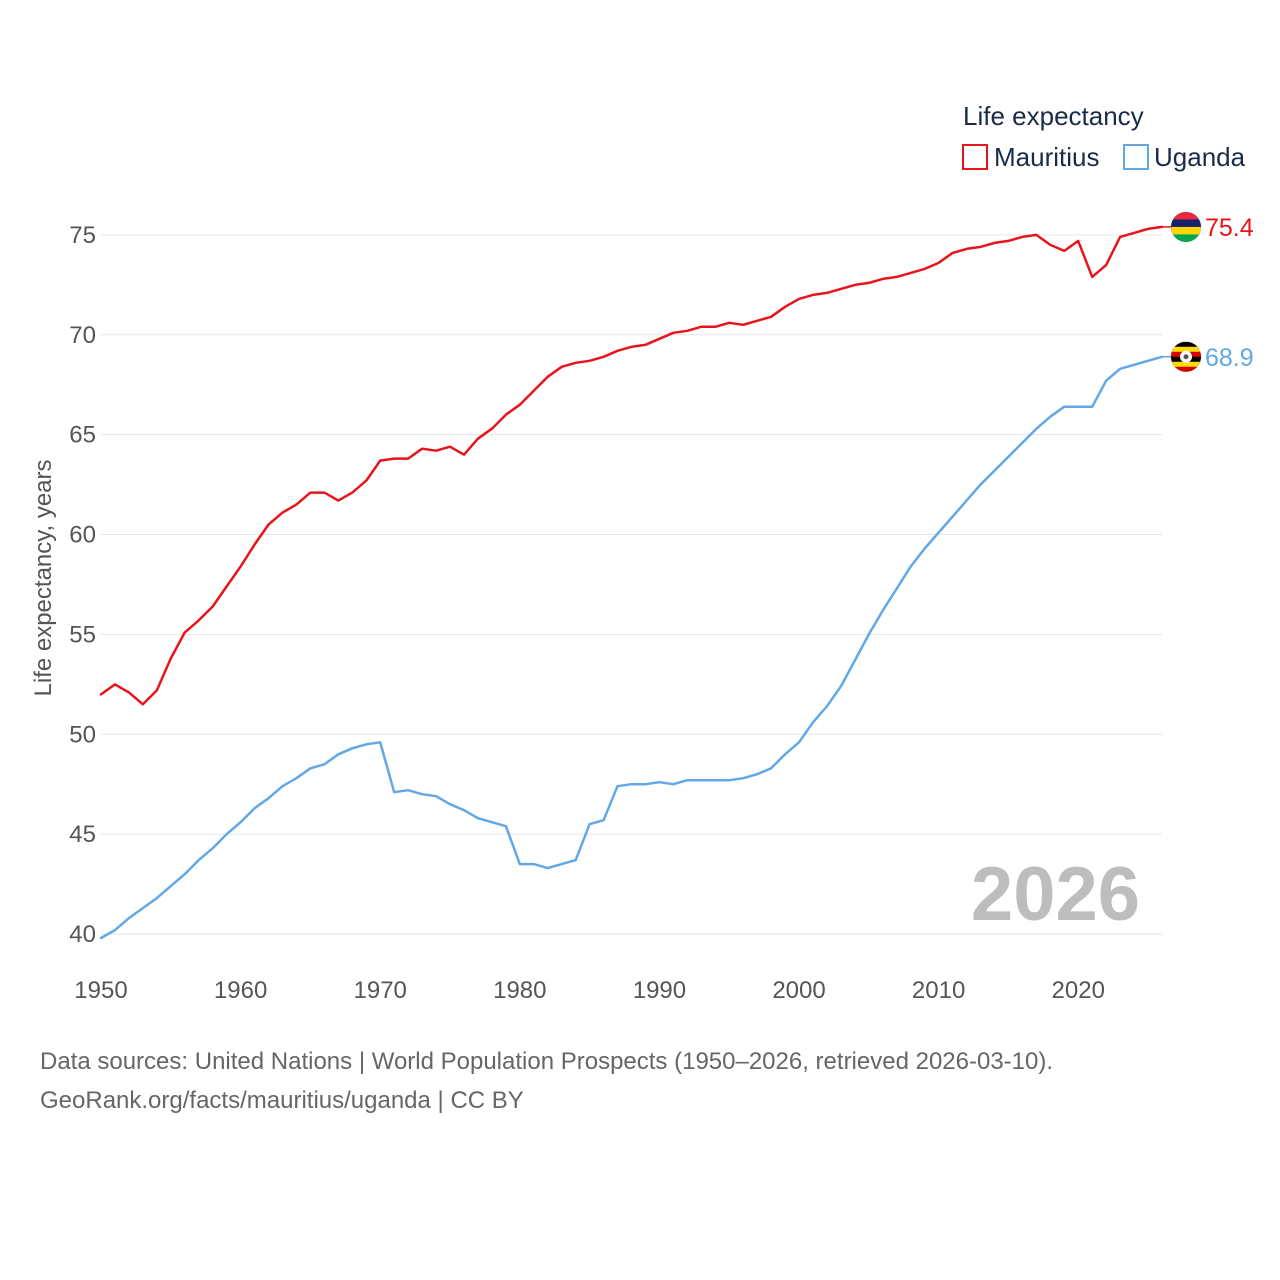 This screenshot has height=1280, width=1280. I want to click on end-label-mauritius: 75.4, so click(1229, 228).